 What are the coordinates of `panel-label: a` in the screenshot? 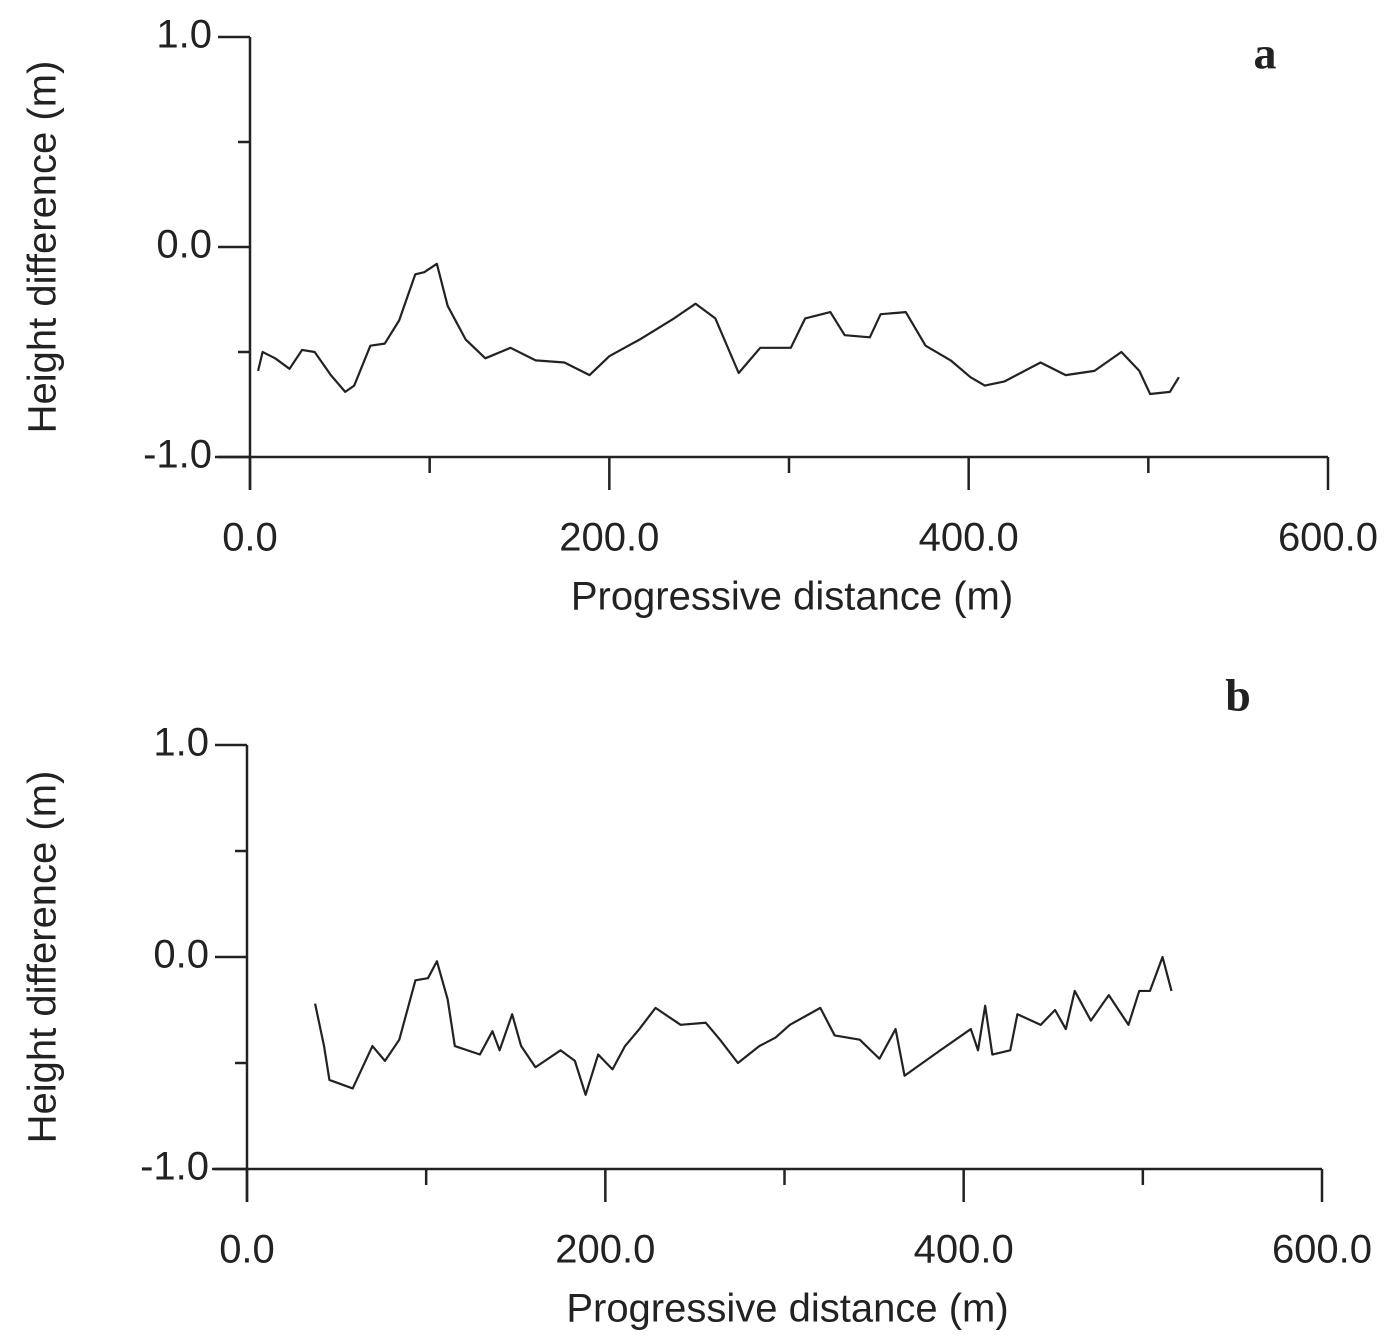 It's located at (1265, 53).